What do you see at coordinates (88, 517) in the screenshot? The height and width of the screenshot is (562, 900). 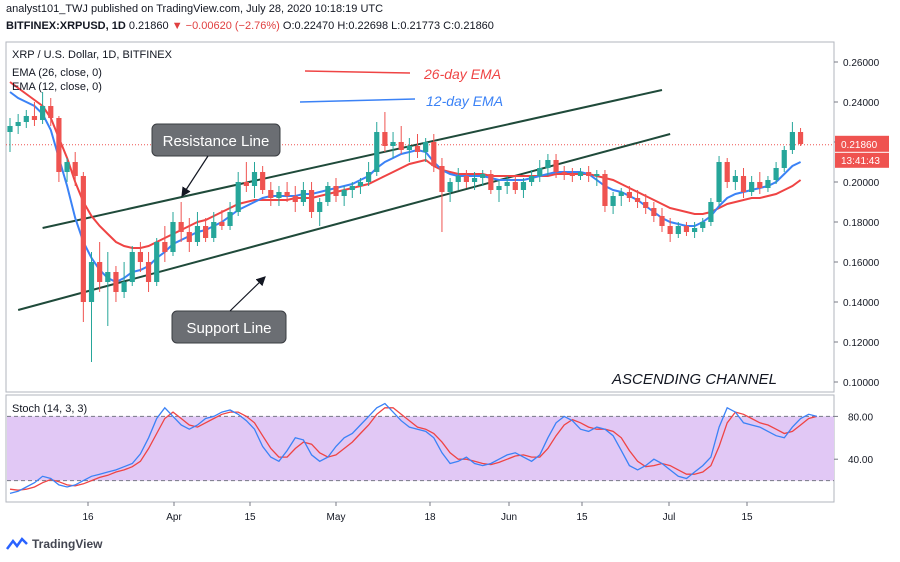 I see `x-tick-label: 16` at bounding box center [88, 517].